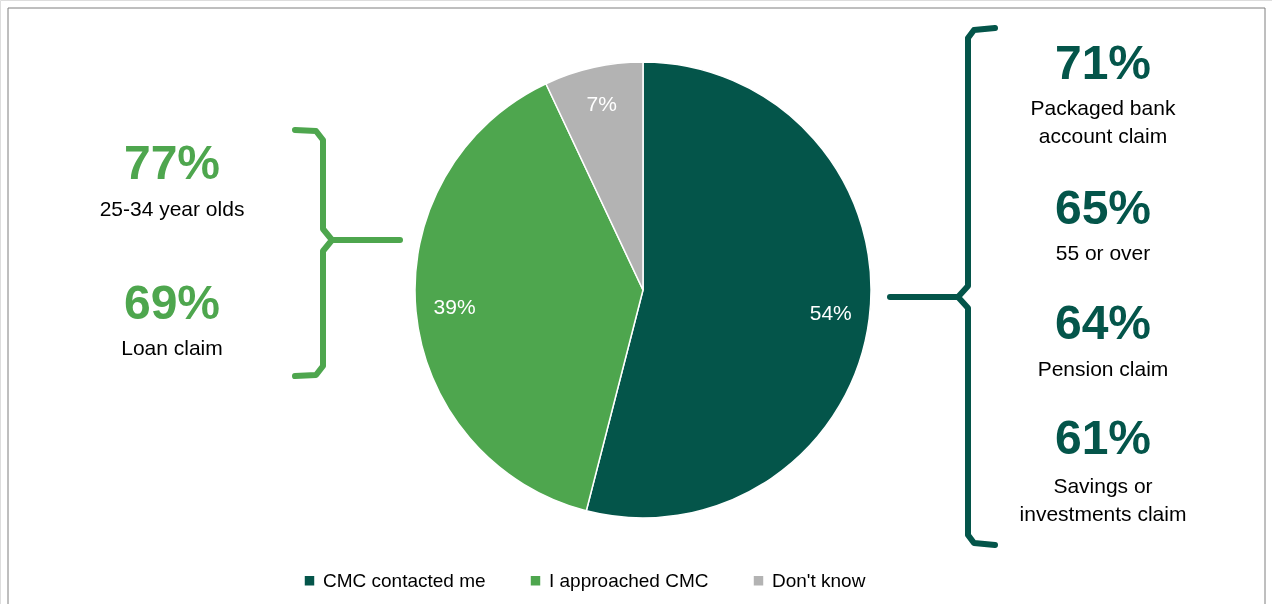 The height and width of the screenshot is (604, 1272). What do you see at coordinates (601, 104) in the screenshot?
I see `data-label: 7%` at bounding box center [601, 104].